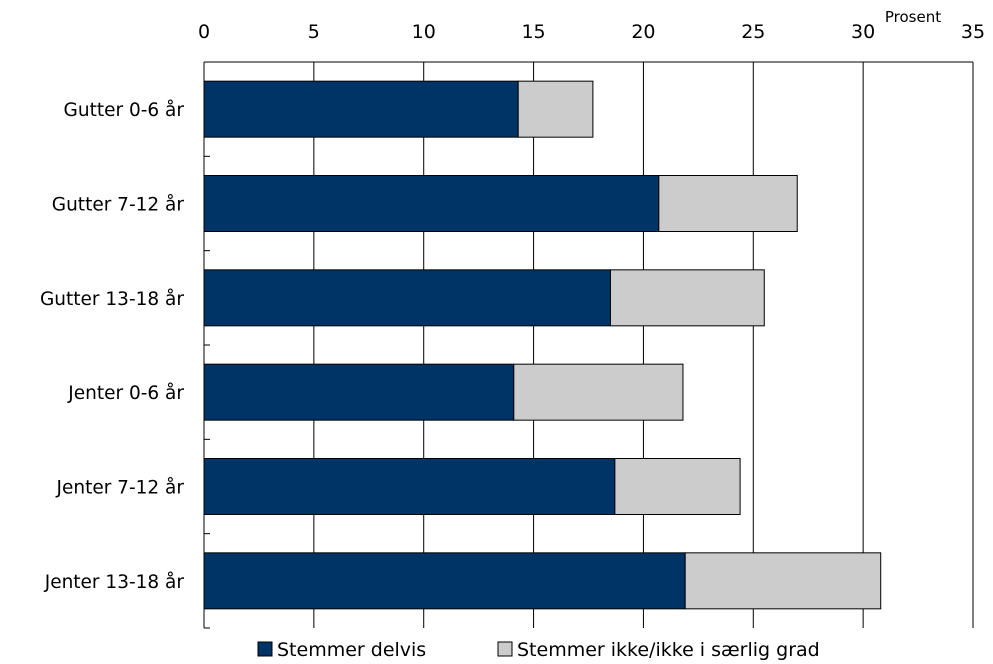 The height and width of the screenshot is (664, 993). What do you see at coordinates (204, 32) in the screenshot?
I see `x-tick-label: 0` at bounding box center [204, 32].